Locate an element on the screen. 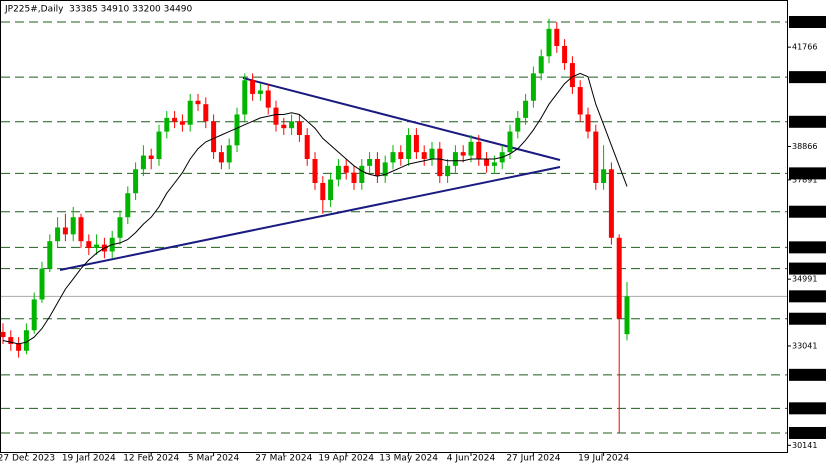  x-tick-label: 27 Mar 2024 is located at coordinates (283, 459).